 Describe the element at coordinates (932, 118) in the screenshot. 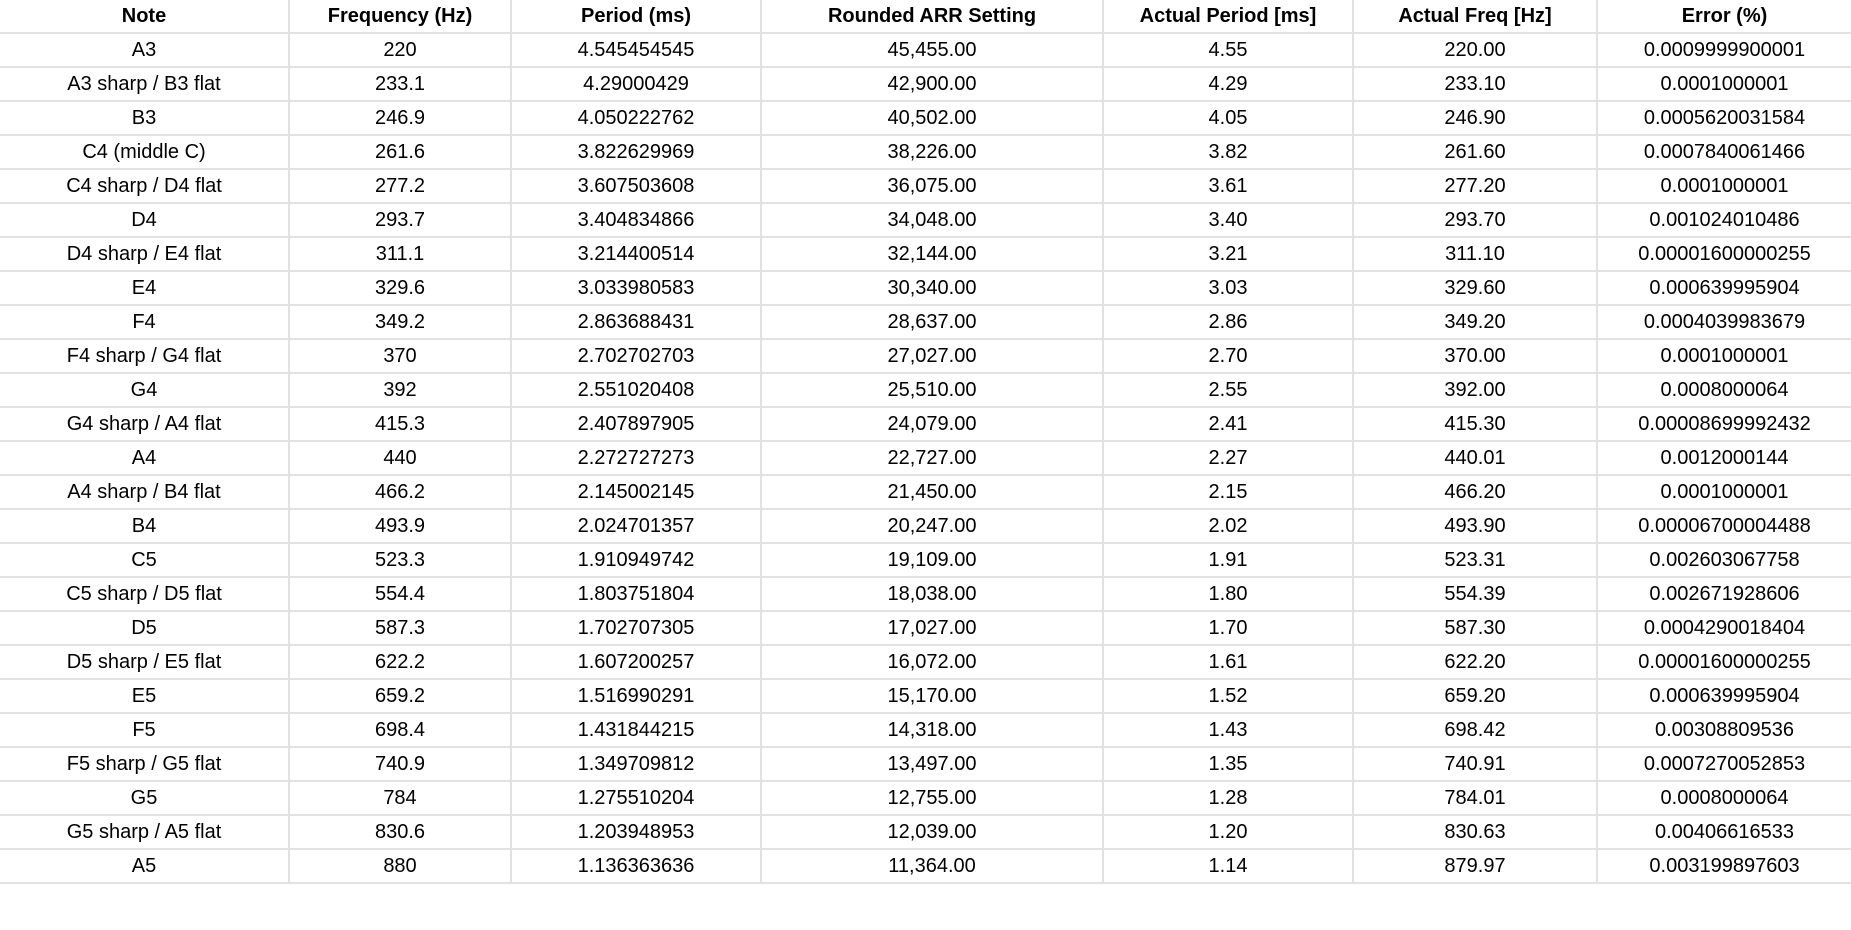

I see `arr-setting-cell: 40,502.00` at that location.